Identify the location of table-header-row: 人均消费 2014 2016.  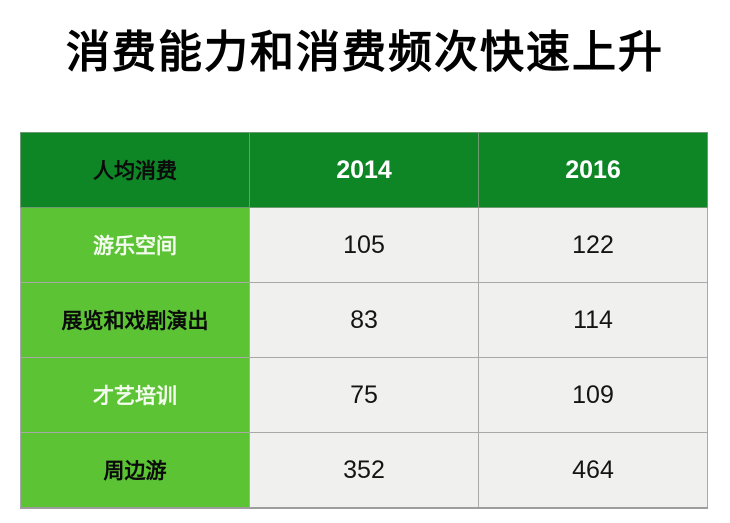
(364, 170).